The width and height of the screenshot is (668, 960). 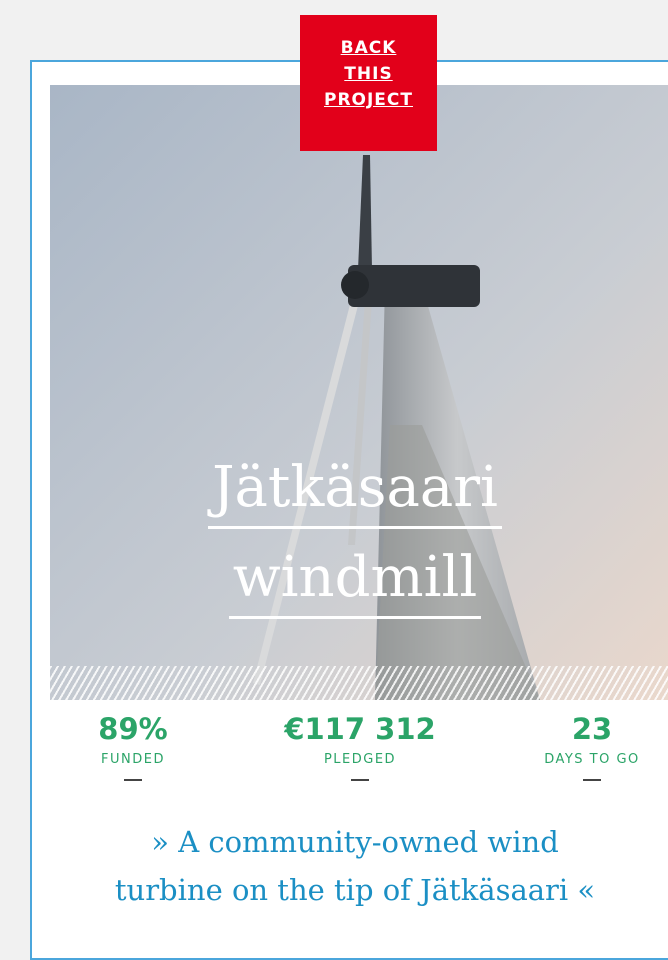 I want to click on button-line: BACK, so click(x=368, y=48).